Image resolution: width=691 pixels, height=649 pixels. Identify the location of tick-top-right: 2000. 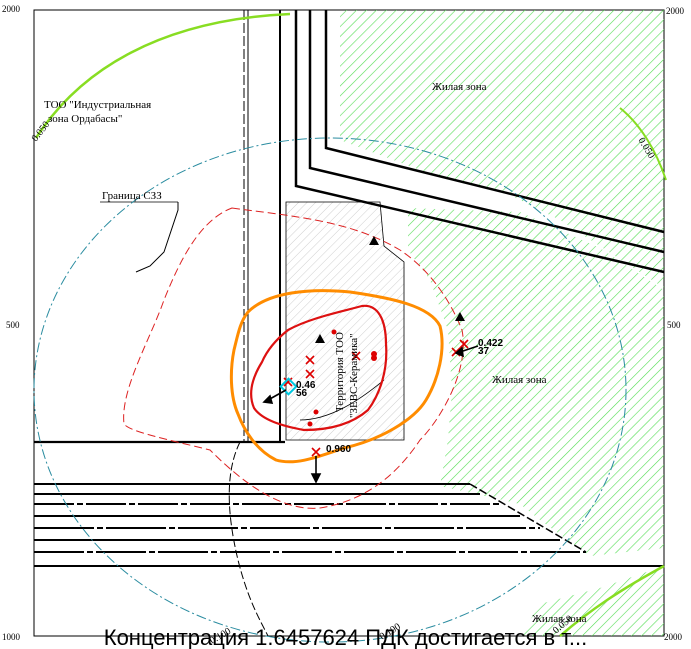
(675, 11).